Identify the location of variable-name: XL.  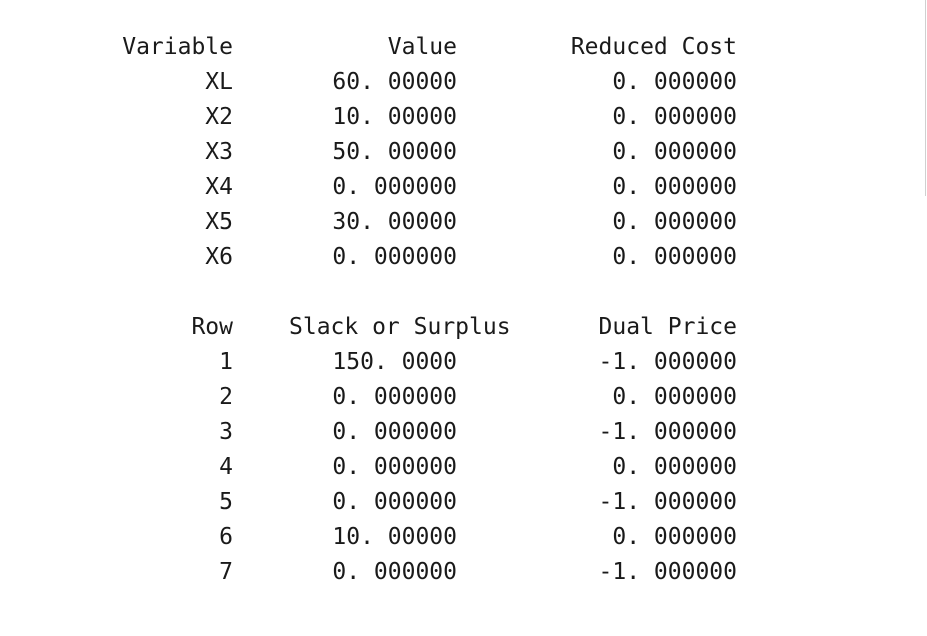
(219, 82).